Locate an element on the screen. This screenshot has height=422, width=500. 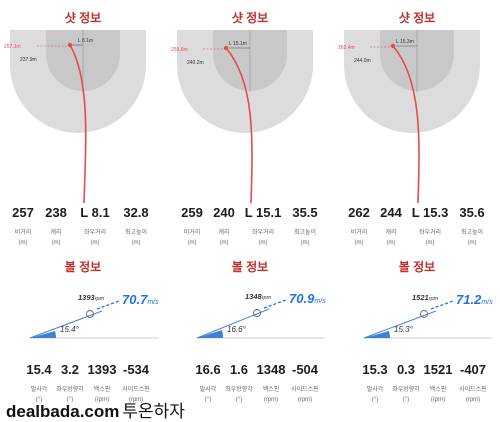
backspin-rpm: 1393rpm is located at coordinates (91, 297).